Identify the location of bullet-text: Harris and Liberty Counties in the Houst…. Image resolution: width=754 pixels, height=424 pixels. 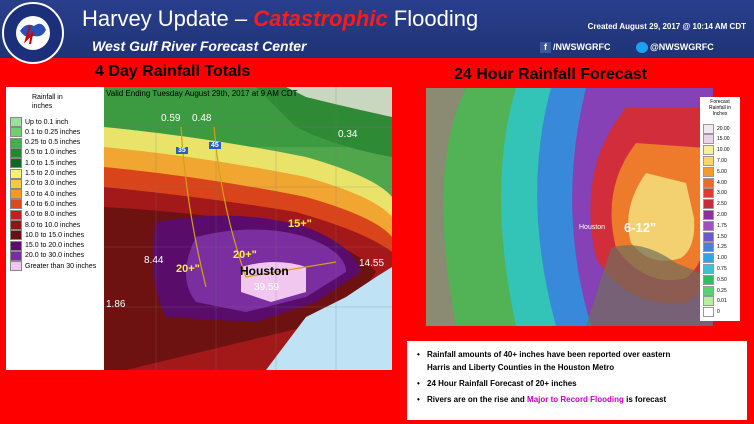
(521, 367).